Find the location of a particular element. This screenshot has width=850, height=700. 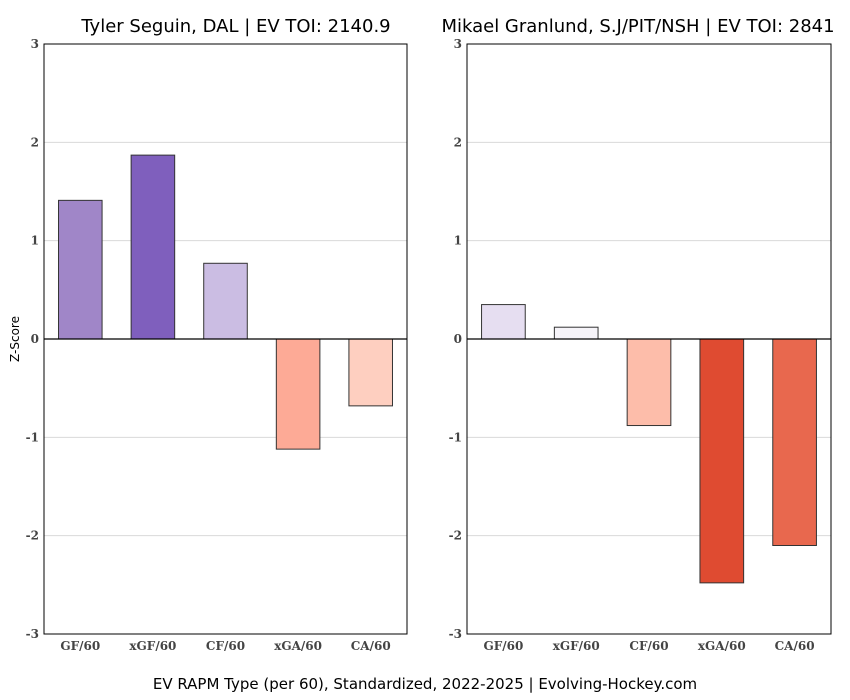

y-axis-label: Z-Score is located at coordinates (15, 339).